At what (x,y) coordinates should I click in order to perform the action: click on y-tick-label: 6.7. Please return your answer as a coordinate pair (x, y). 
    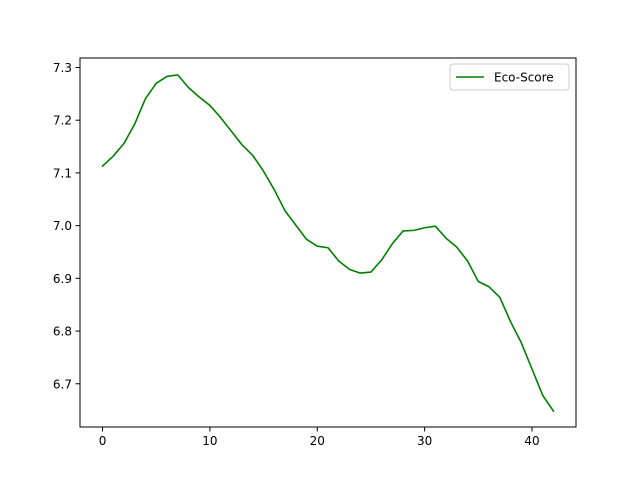
    Looking at the image, I should click on (62, 384).